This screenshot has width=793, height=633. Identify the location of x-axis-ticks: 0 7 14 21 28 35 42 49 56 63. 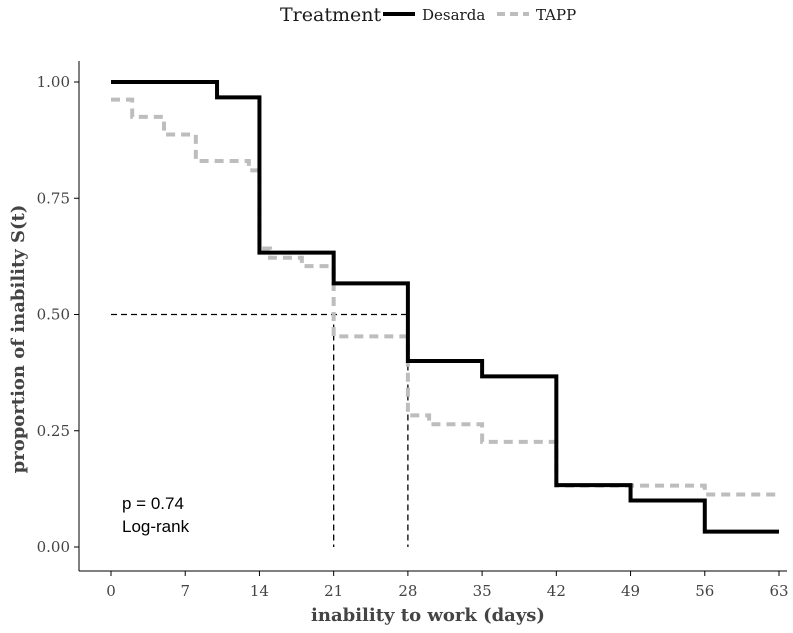
(447, 585).